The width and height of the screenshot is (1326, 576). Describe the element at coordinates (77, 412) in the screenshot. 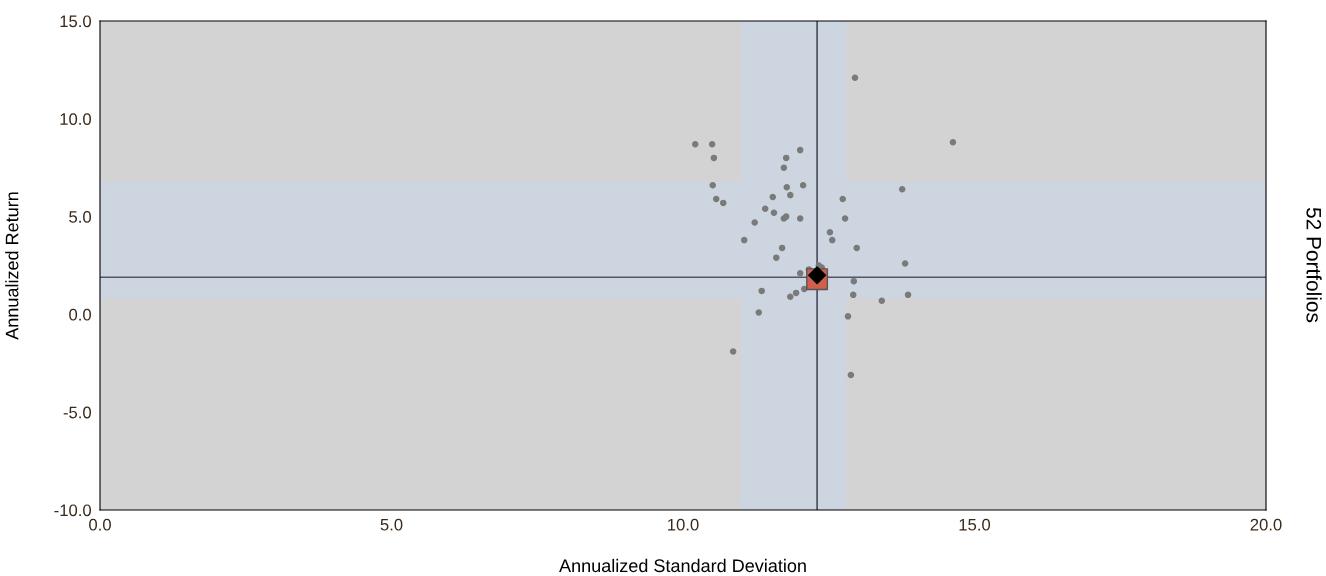

I see `y-tick-label: -5.0` at that location.